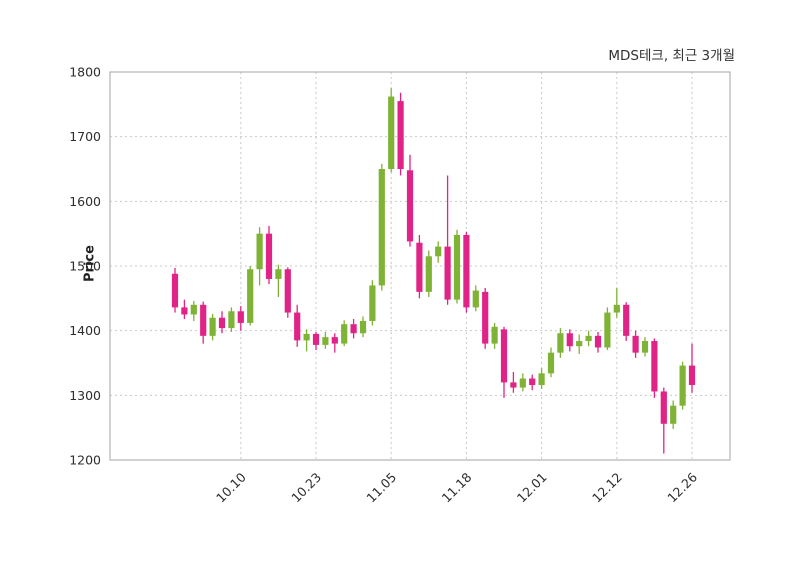  I want to click on x-tick-label: 11.18, so click(457, 487).